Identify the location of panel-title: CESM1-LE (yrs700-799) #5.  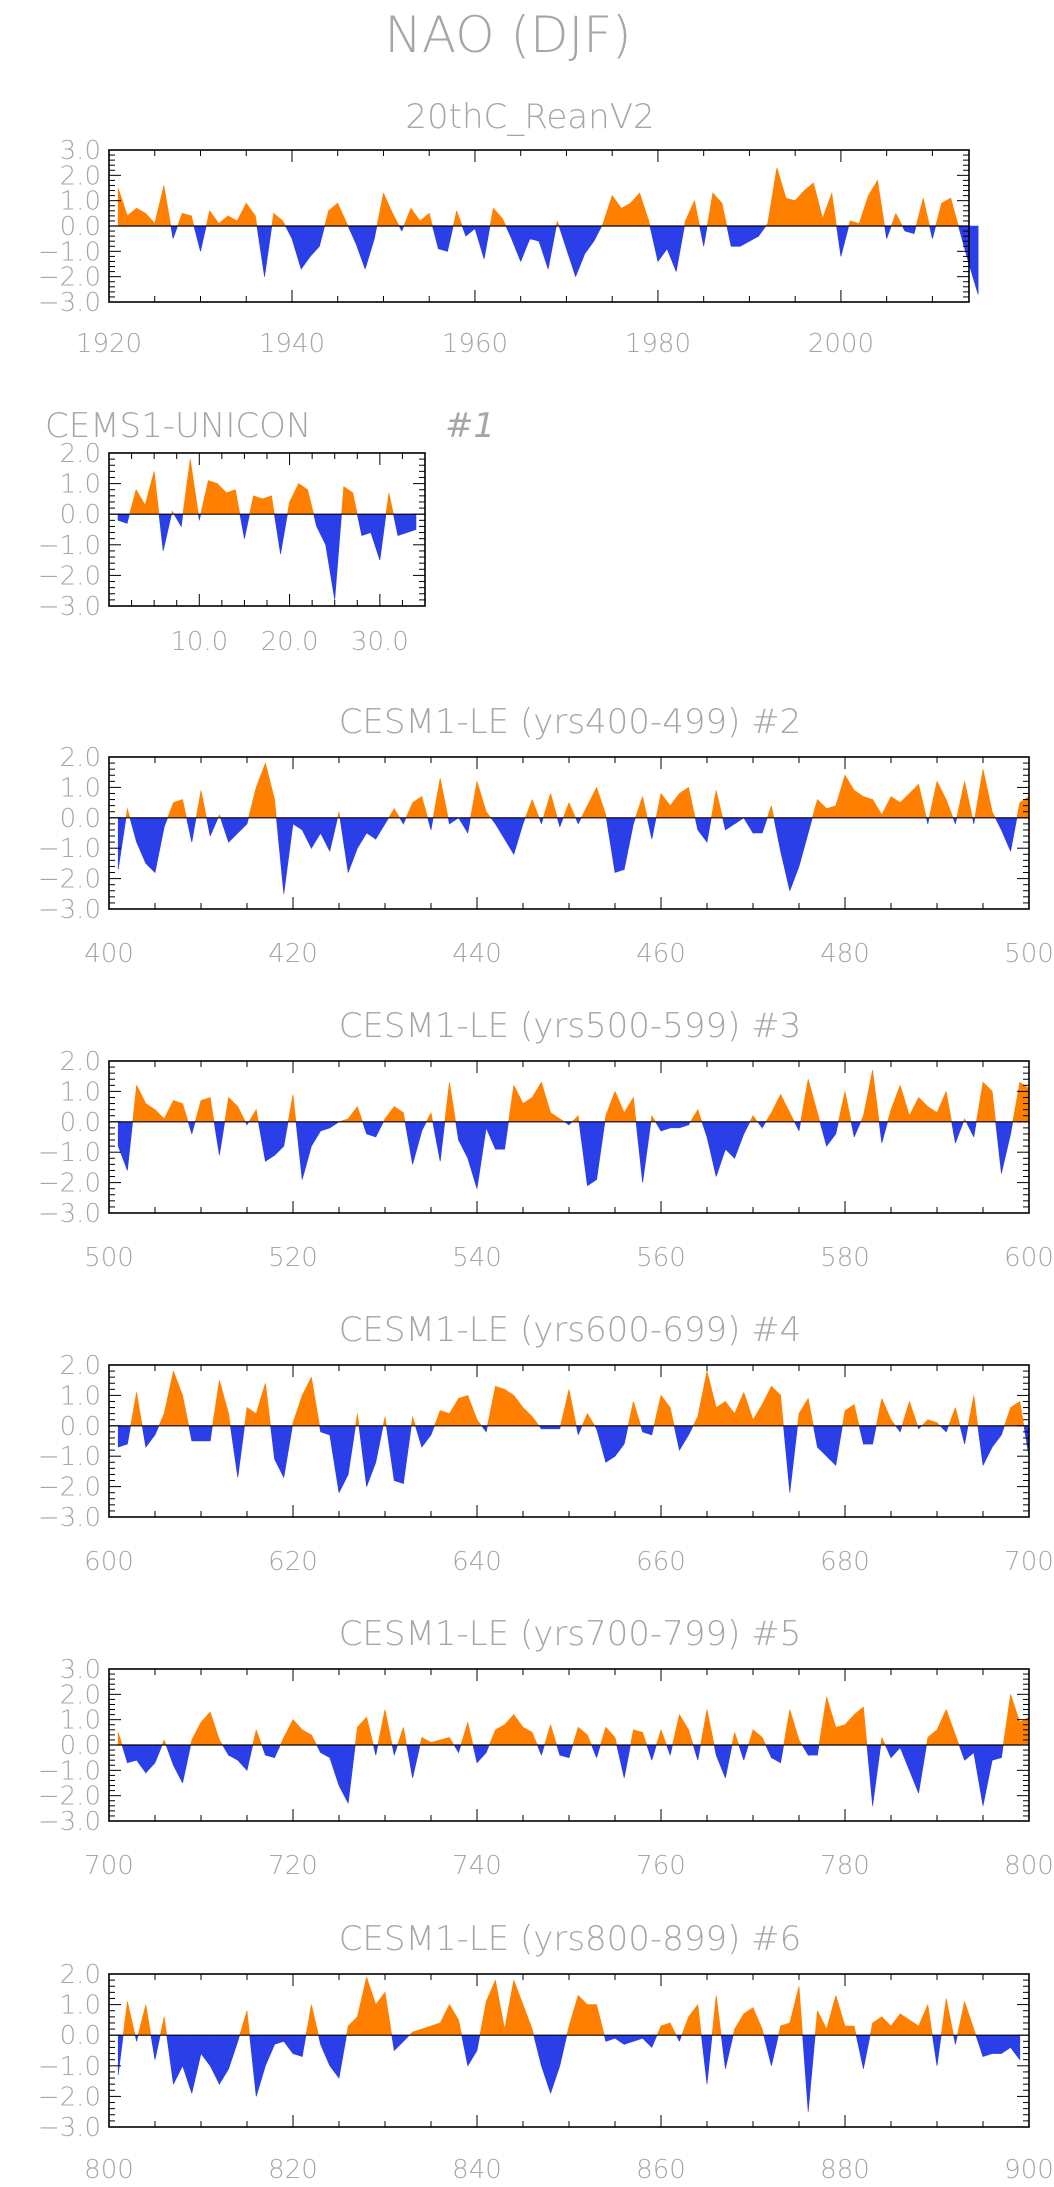
(570, 1634).